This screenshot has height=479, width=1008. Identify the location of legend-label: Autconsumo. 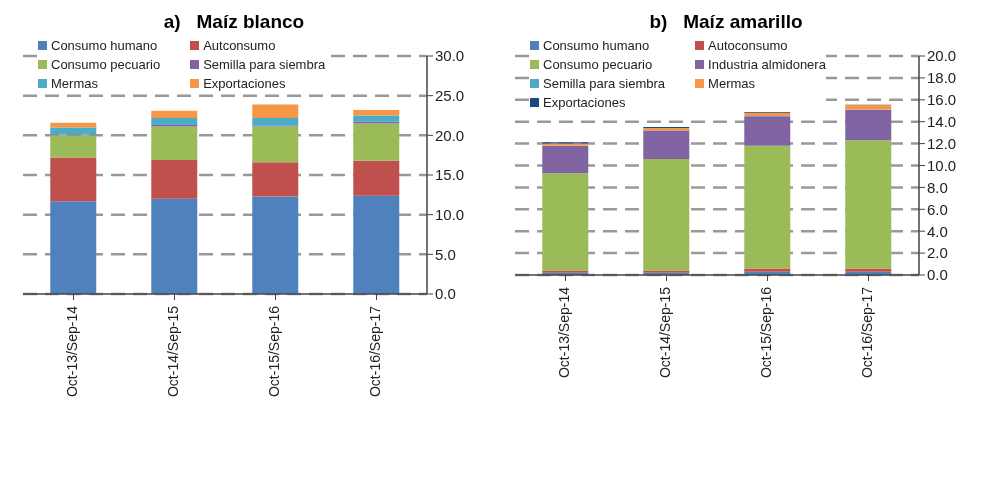
(239, 46).